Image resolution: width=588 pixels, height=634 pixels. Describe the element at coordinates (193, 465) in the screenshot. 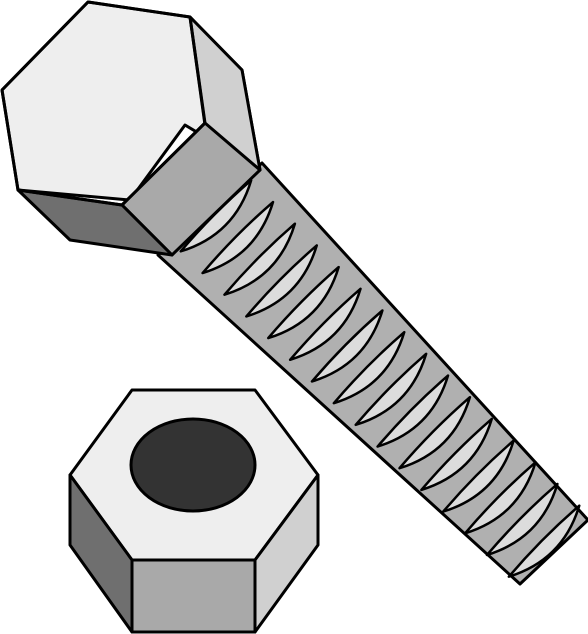

I see `nut-hole` at that location.